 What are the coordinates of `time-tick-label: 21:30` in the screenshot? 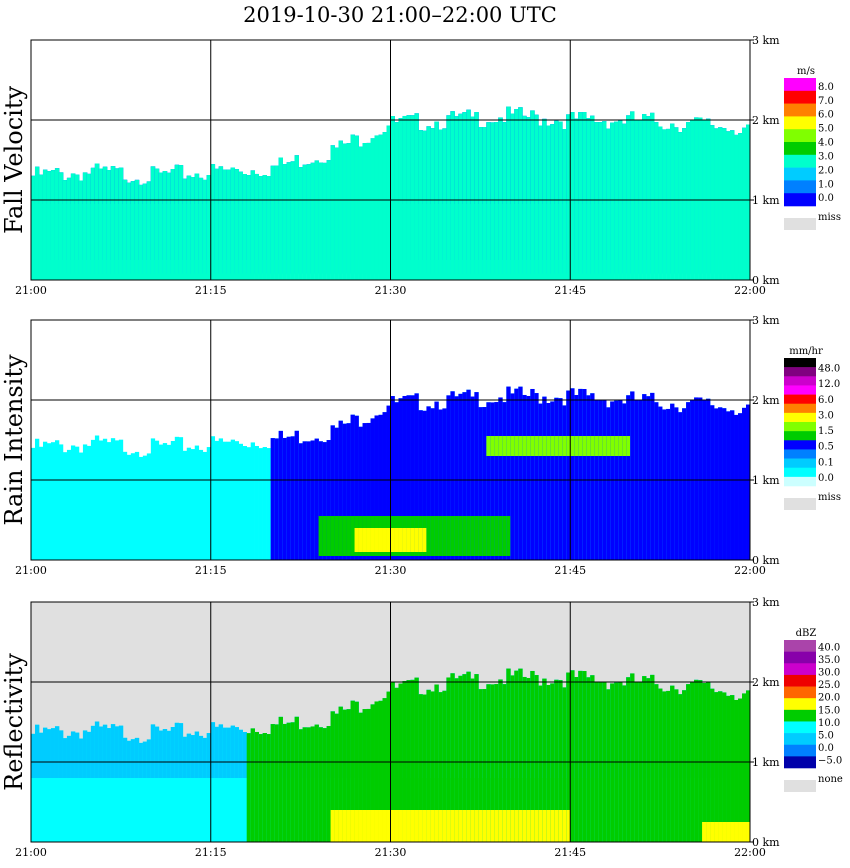 It's located at (391, 852).